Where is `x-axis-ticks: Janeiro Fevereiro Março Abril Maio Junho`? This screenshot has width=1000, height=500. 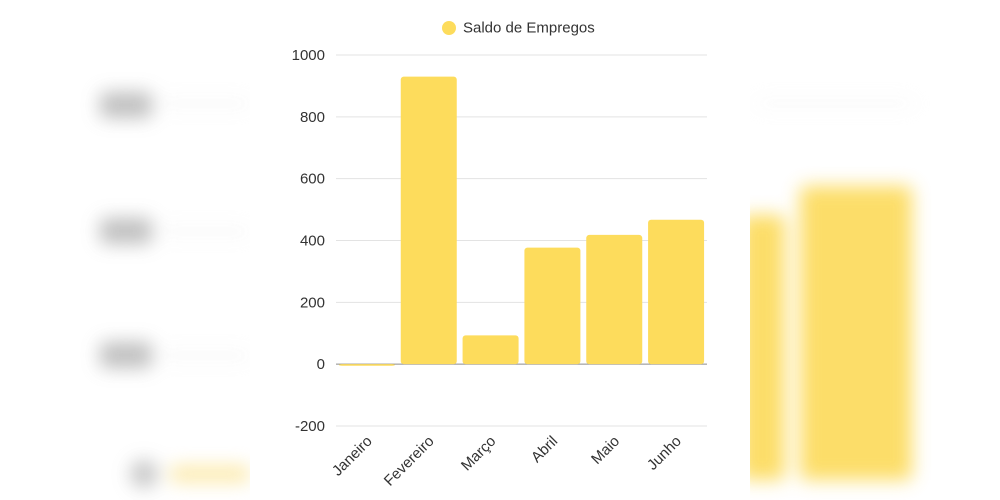 x-axis-ticks: Janeiro Fevereiro Março Abril Maio Junho is located at coordinates (507, 461).